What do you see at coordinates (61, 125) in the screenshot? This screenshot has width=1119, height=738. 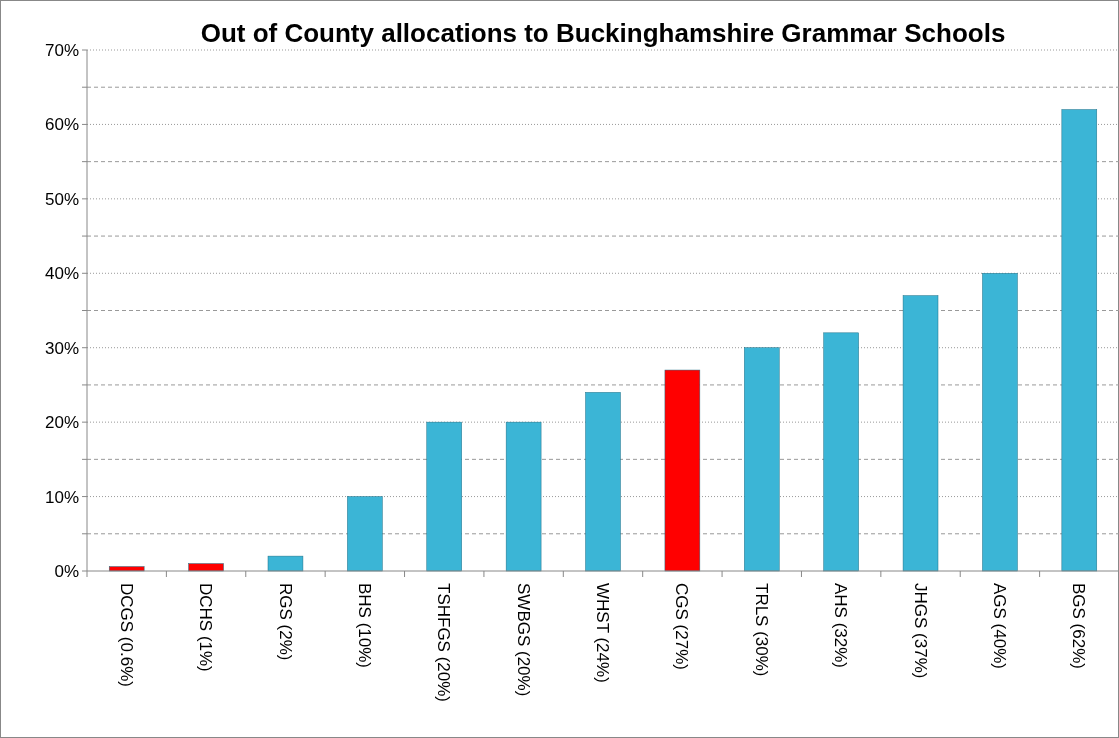 I see `y-tick-label: 60%` at bounding box center [61, 125].